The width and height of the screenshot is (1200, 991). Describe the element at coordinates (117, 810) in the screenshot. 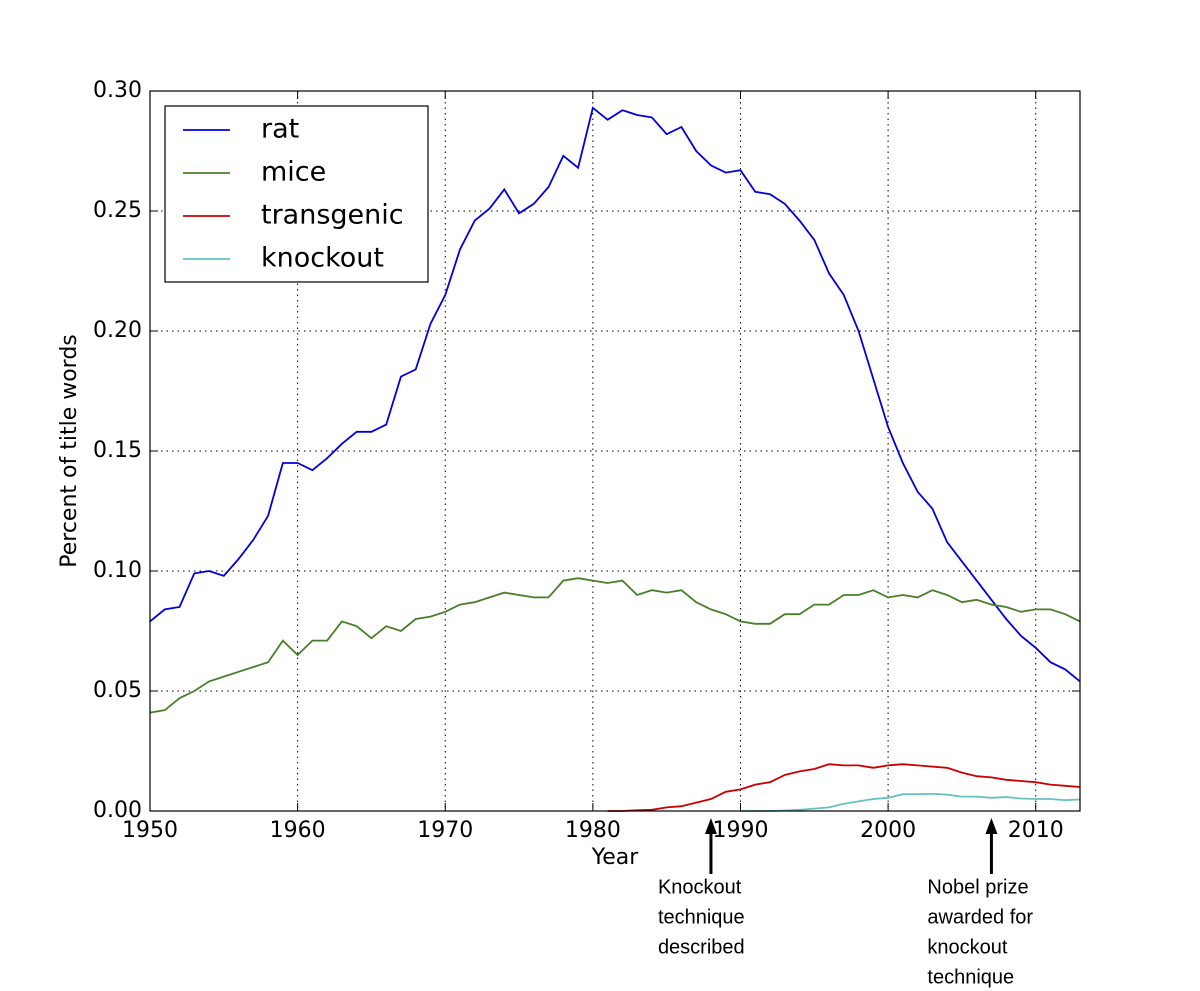

I see `y-tick-label: 0.00` at that location.